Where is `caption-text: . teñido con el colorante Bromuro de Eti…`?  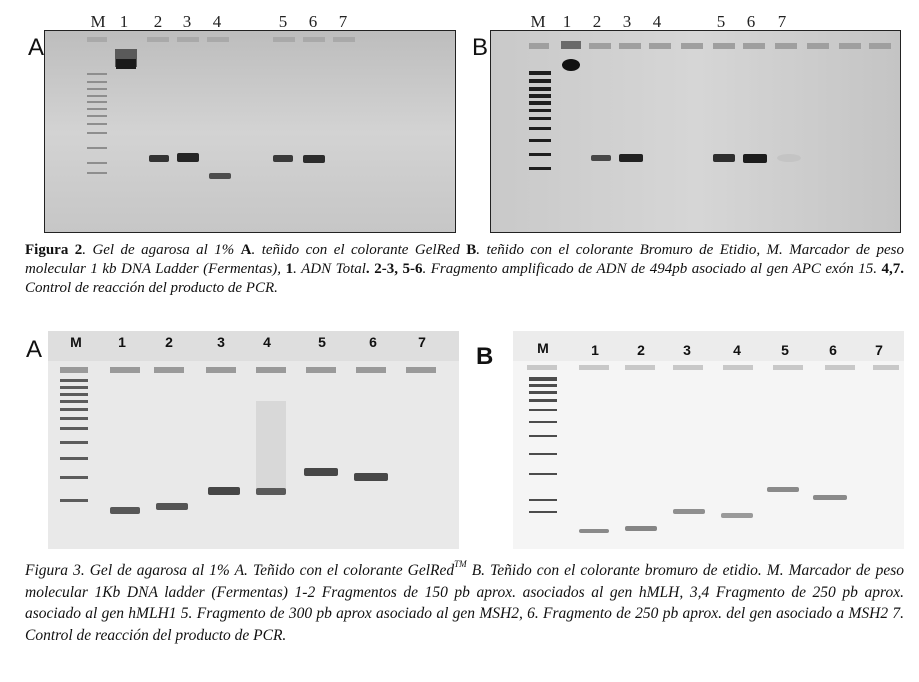
caption-text: . teñido con el colorante Bromuro de Eti… is located at coordinates (464, 259).